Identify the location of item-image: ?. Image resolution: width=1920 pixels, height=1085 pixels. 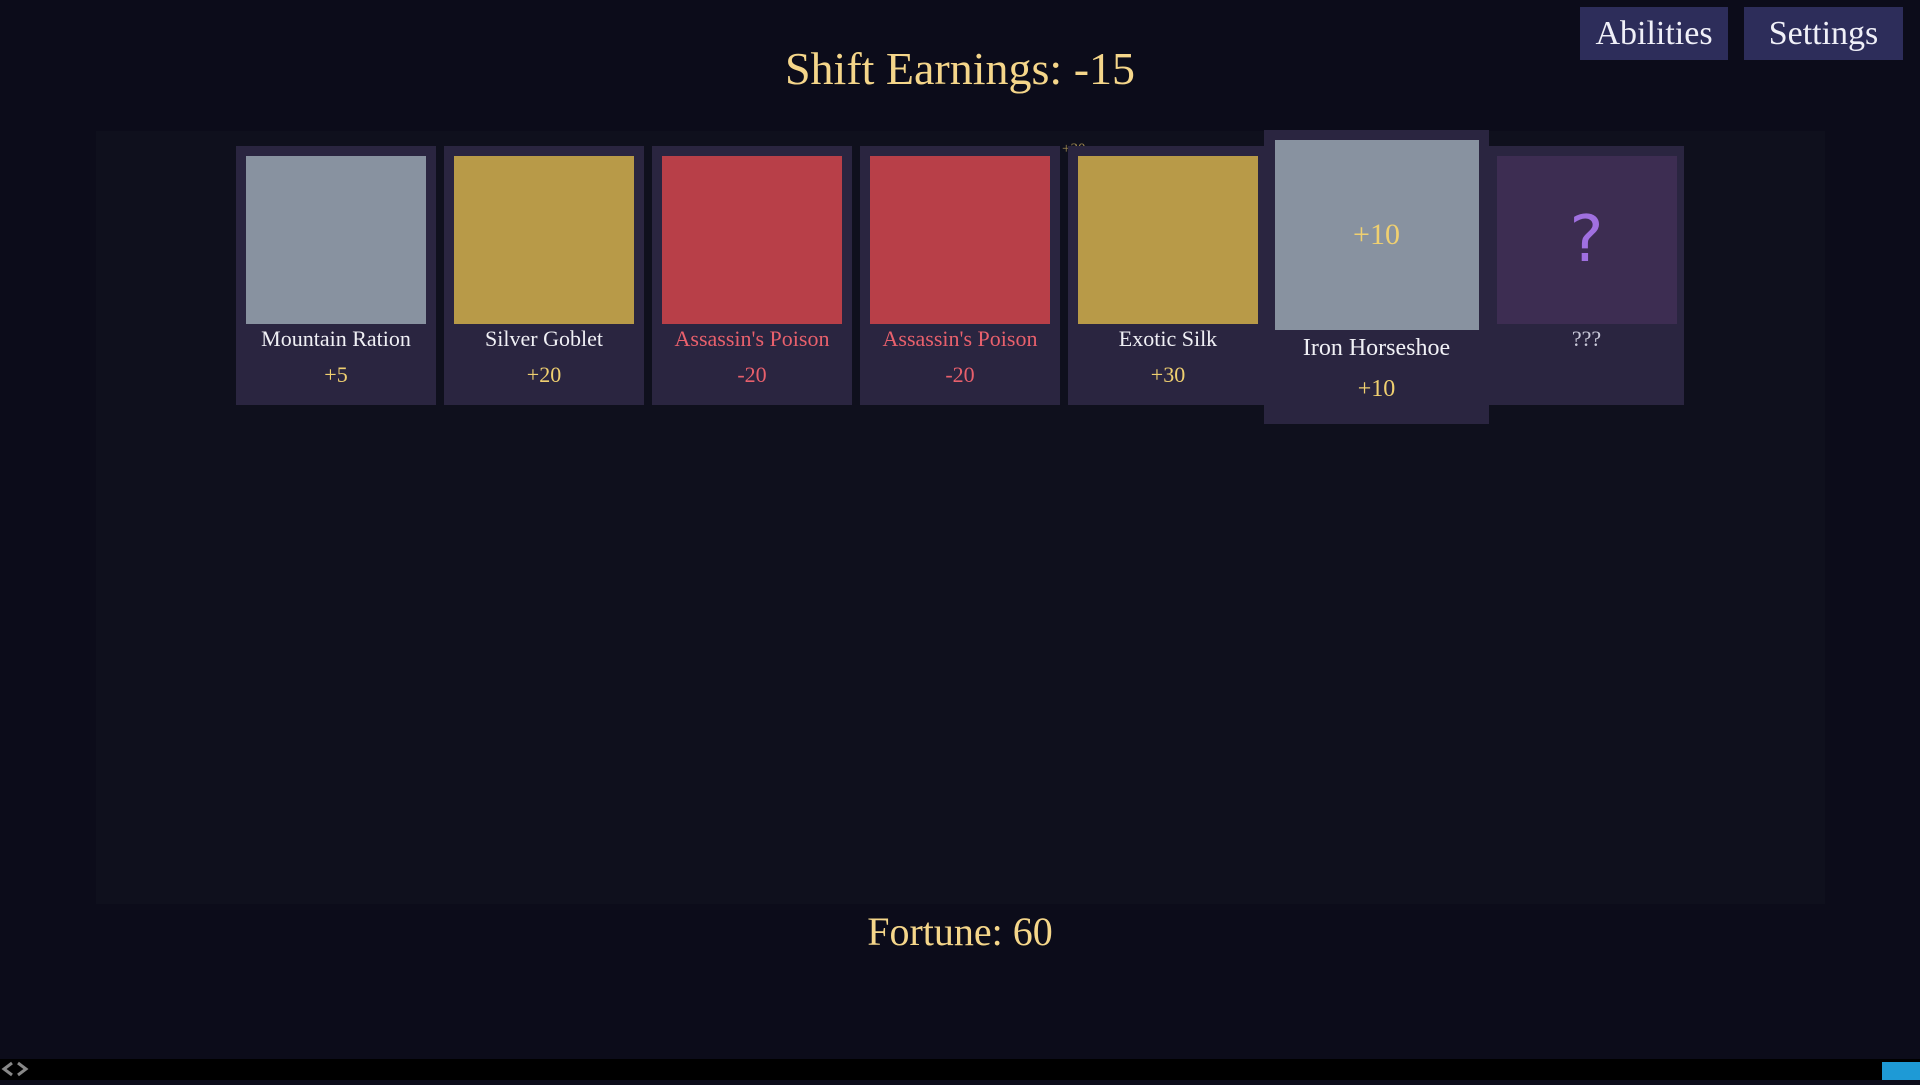
(1586, 240).